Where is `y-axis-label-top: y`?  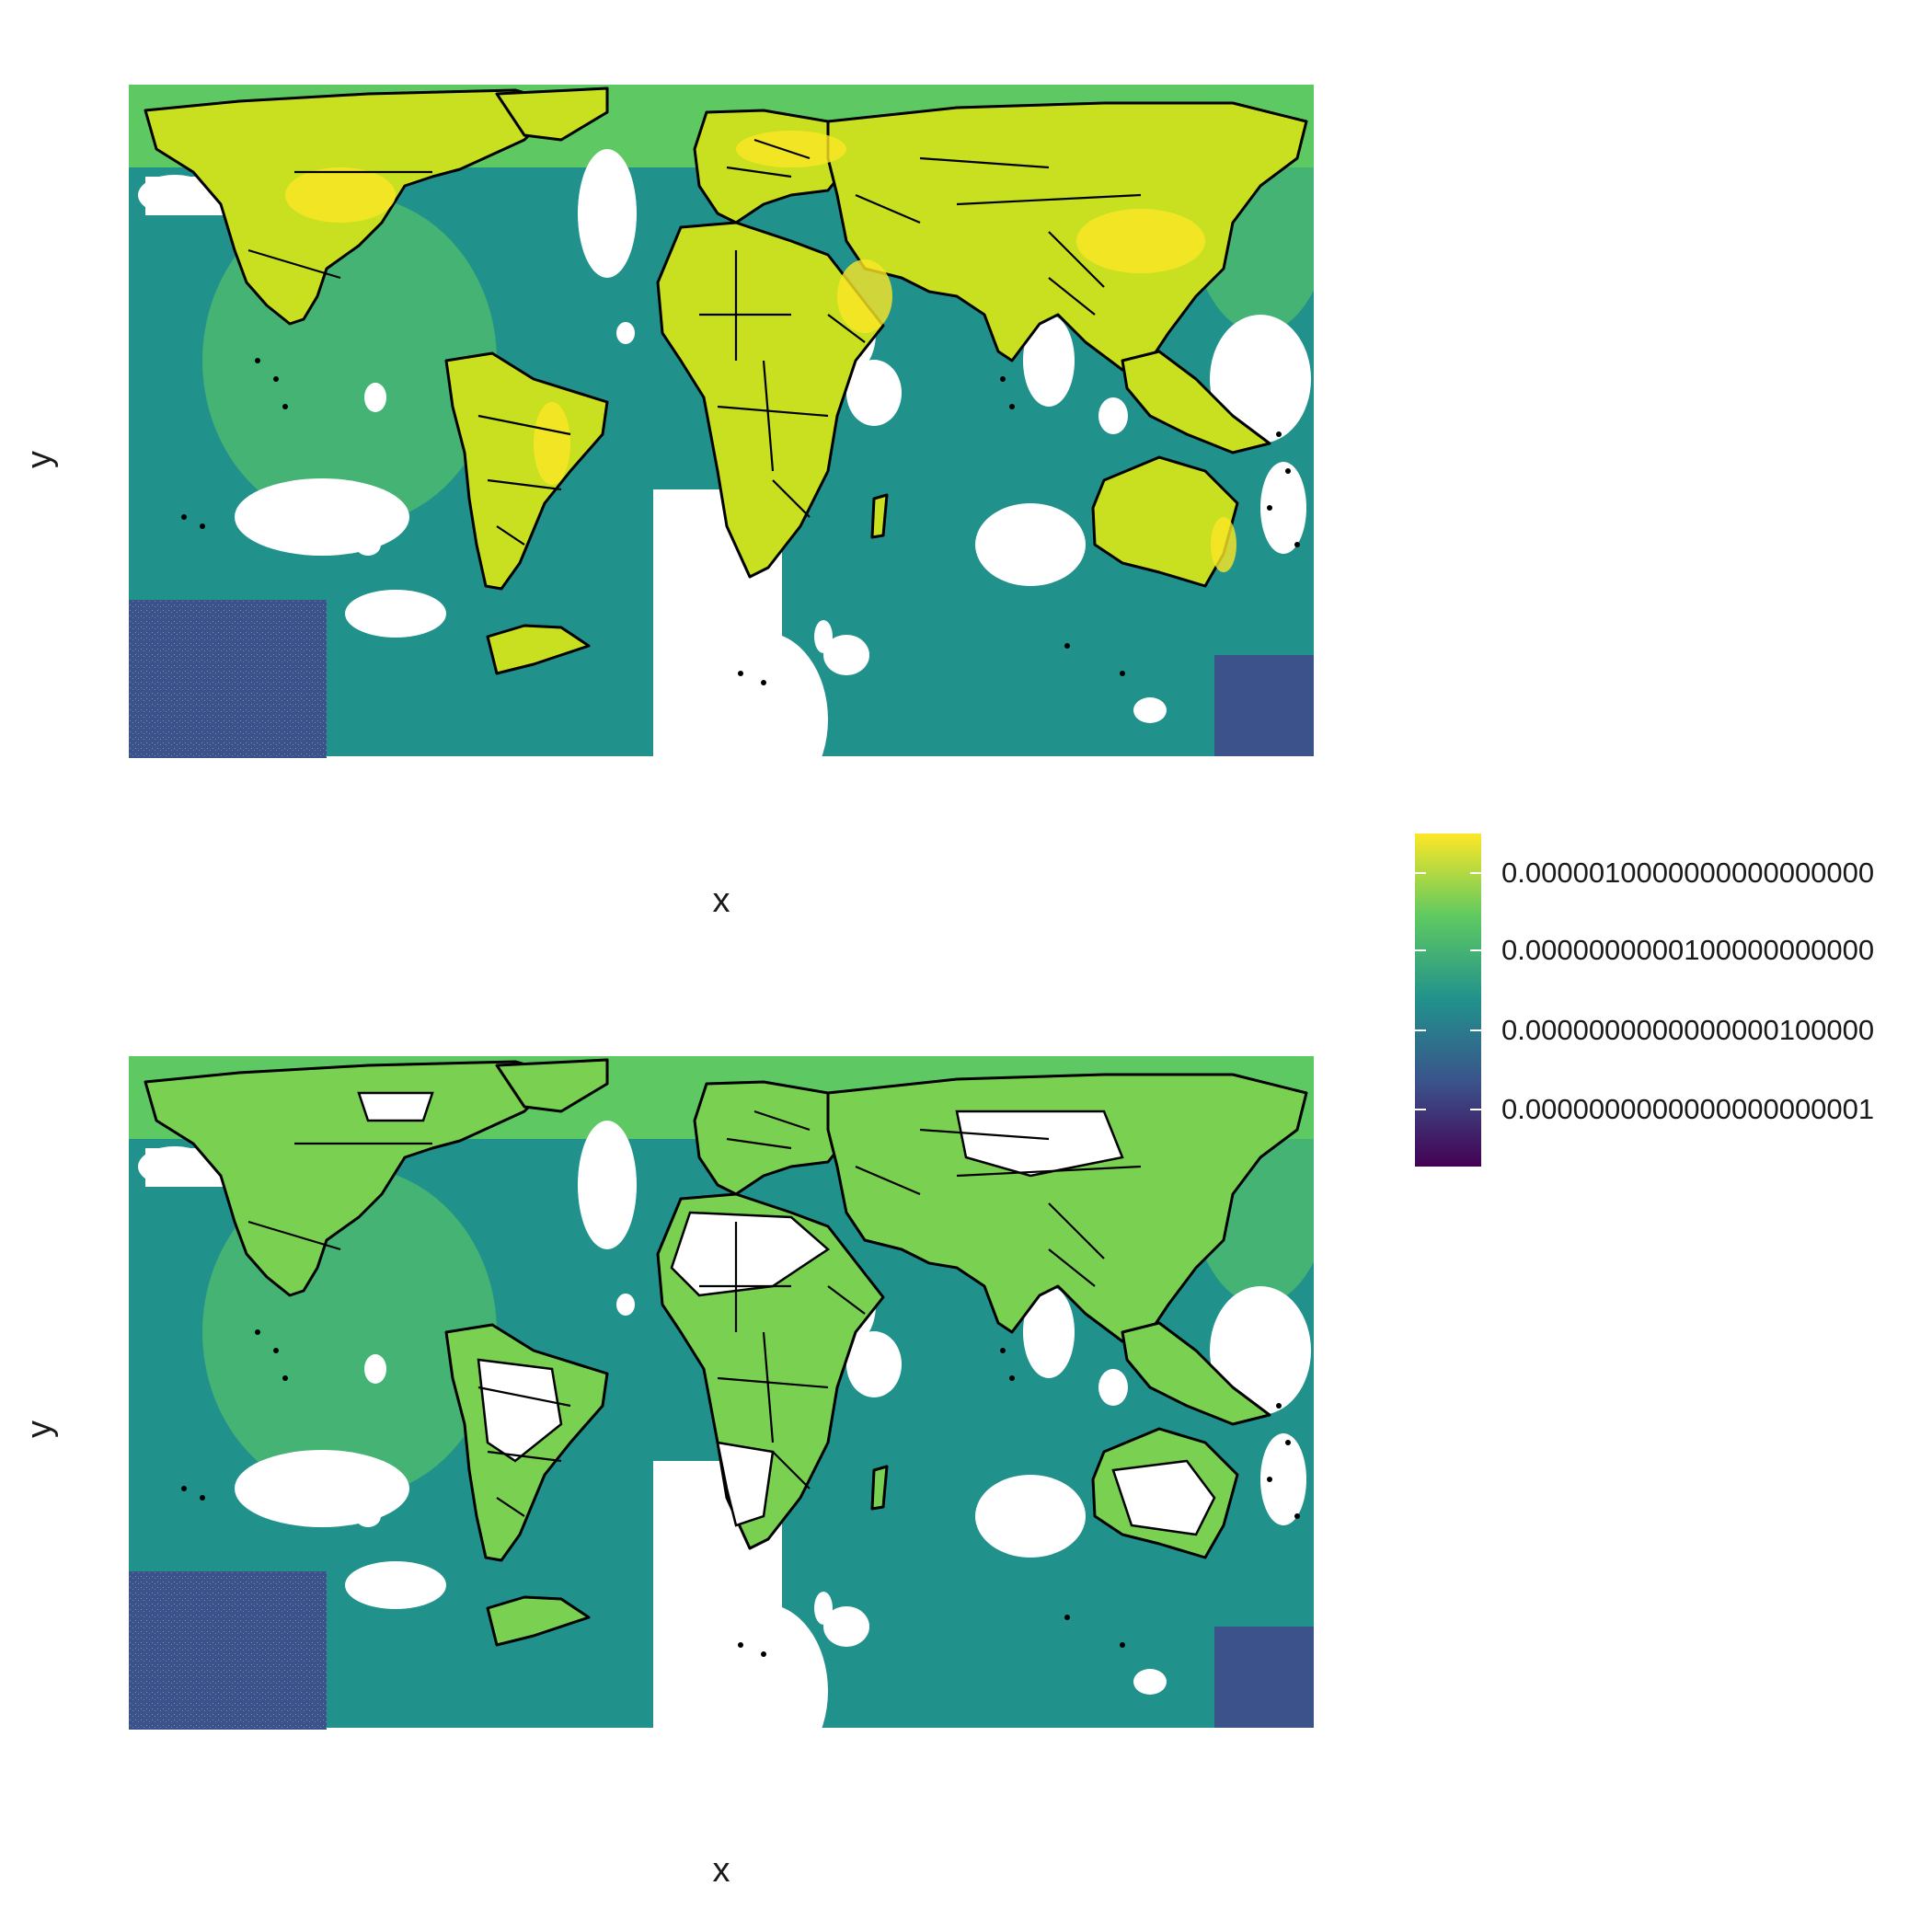
y-axis-label-top: y is located at coordinates (39, 459).